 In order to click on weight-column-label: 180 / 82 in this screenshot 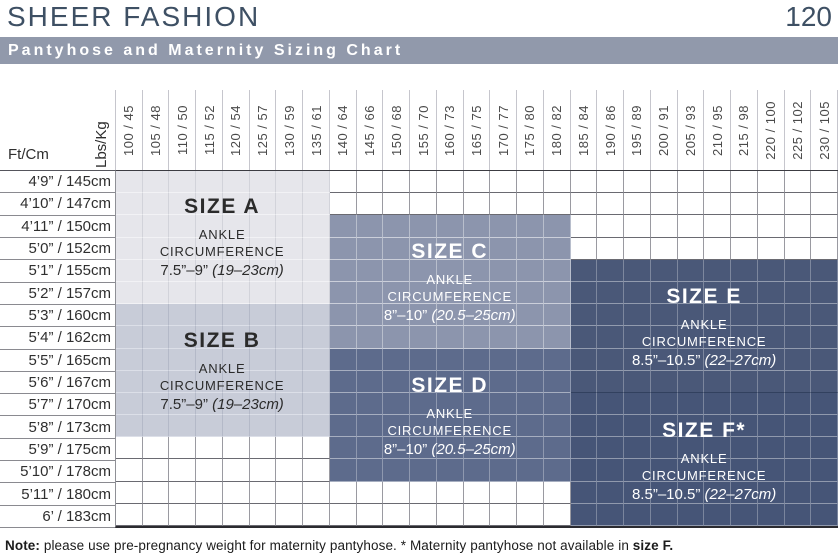, I will do `click(557, 130)`.